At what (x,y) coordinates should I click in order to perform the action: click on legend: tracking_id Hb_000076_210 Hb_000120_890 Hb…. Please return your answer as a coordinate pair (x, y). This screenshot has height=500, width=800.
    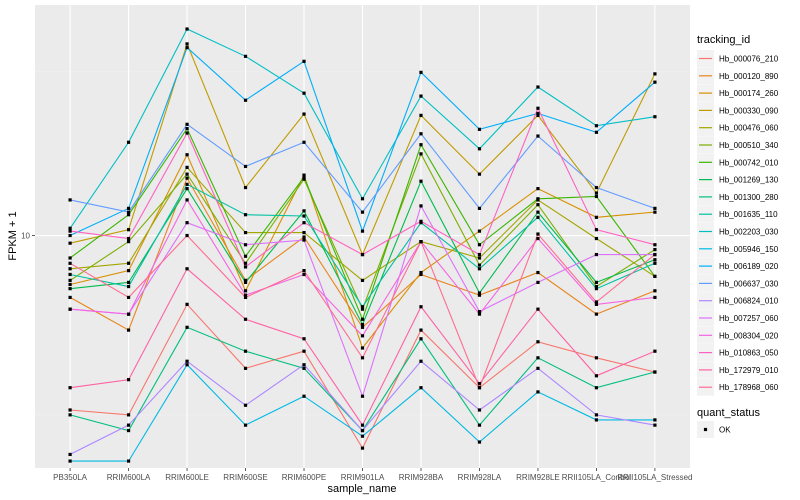
    Looking at the image, I should click on (738, 236).